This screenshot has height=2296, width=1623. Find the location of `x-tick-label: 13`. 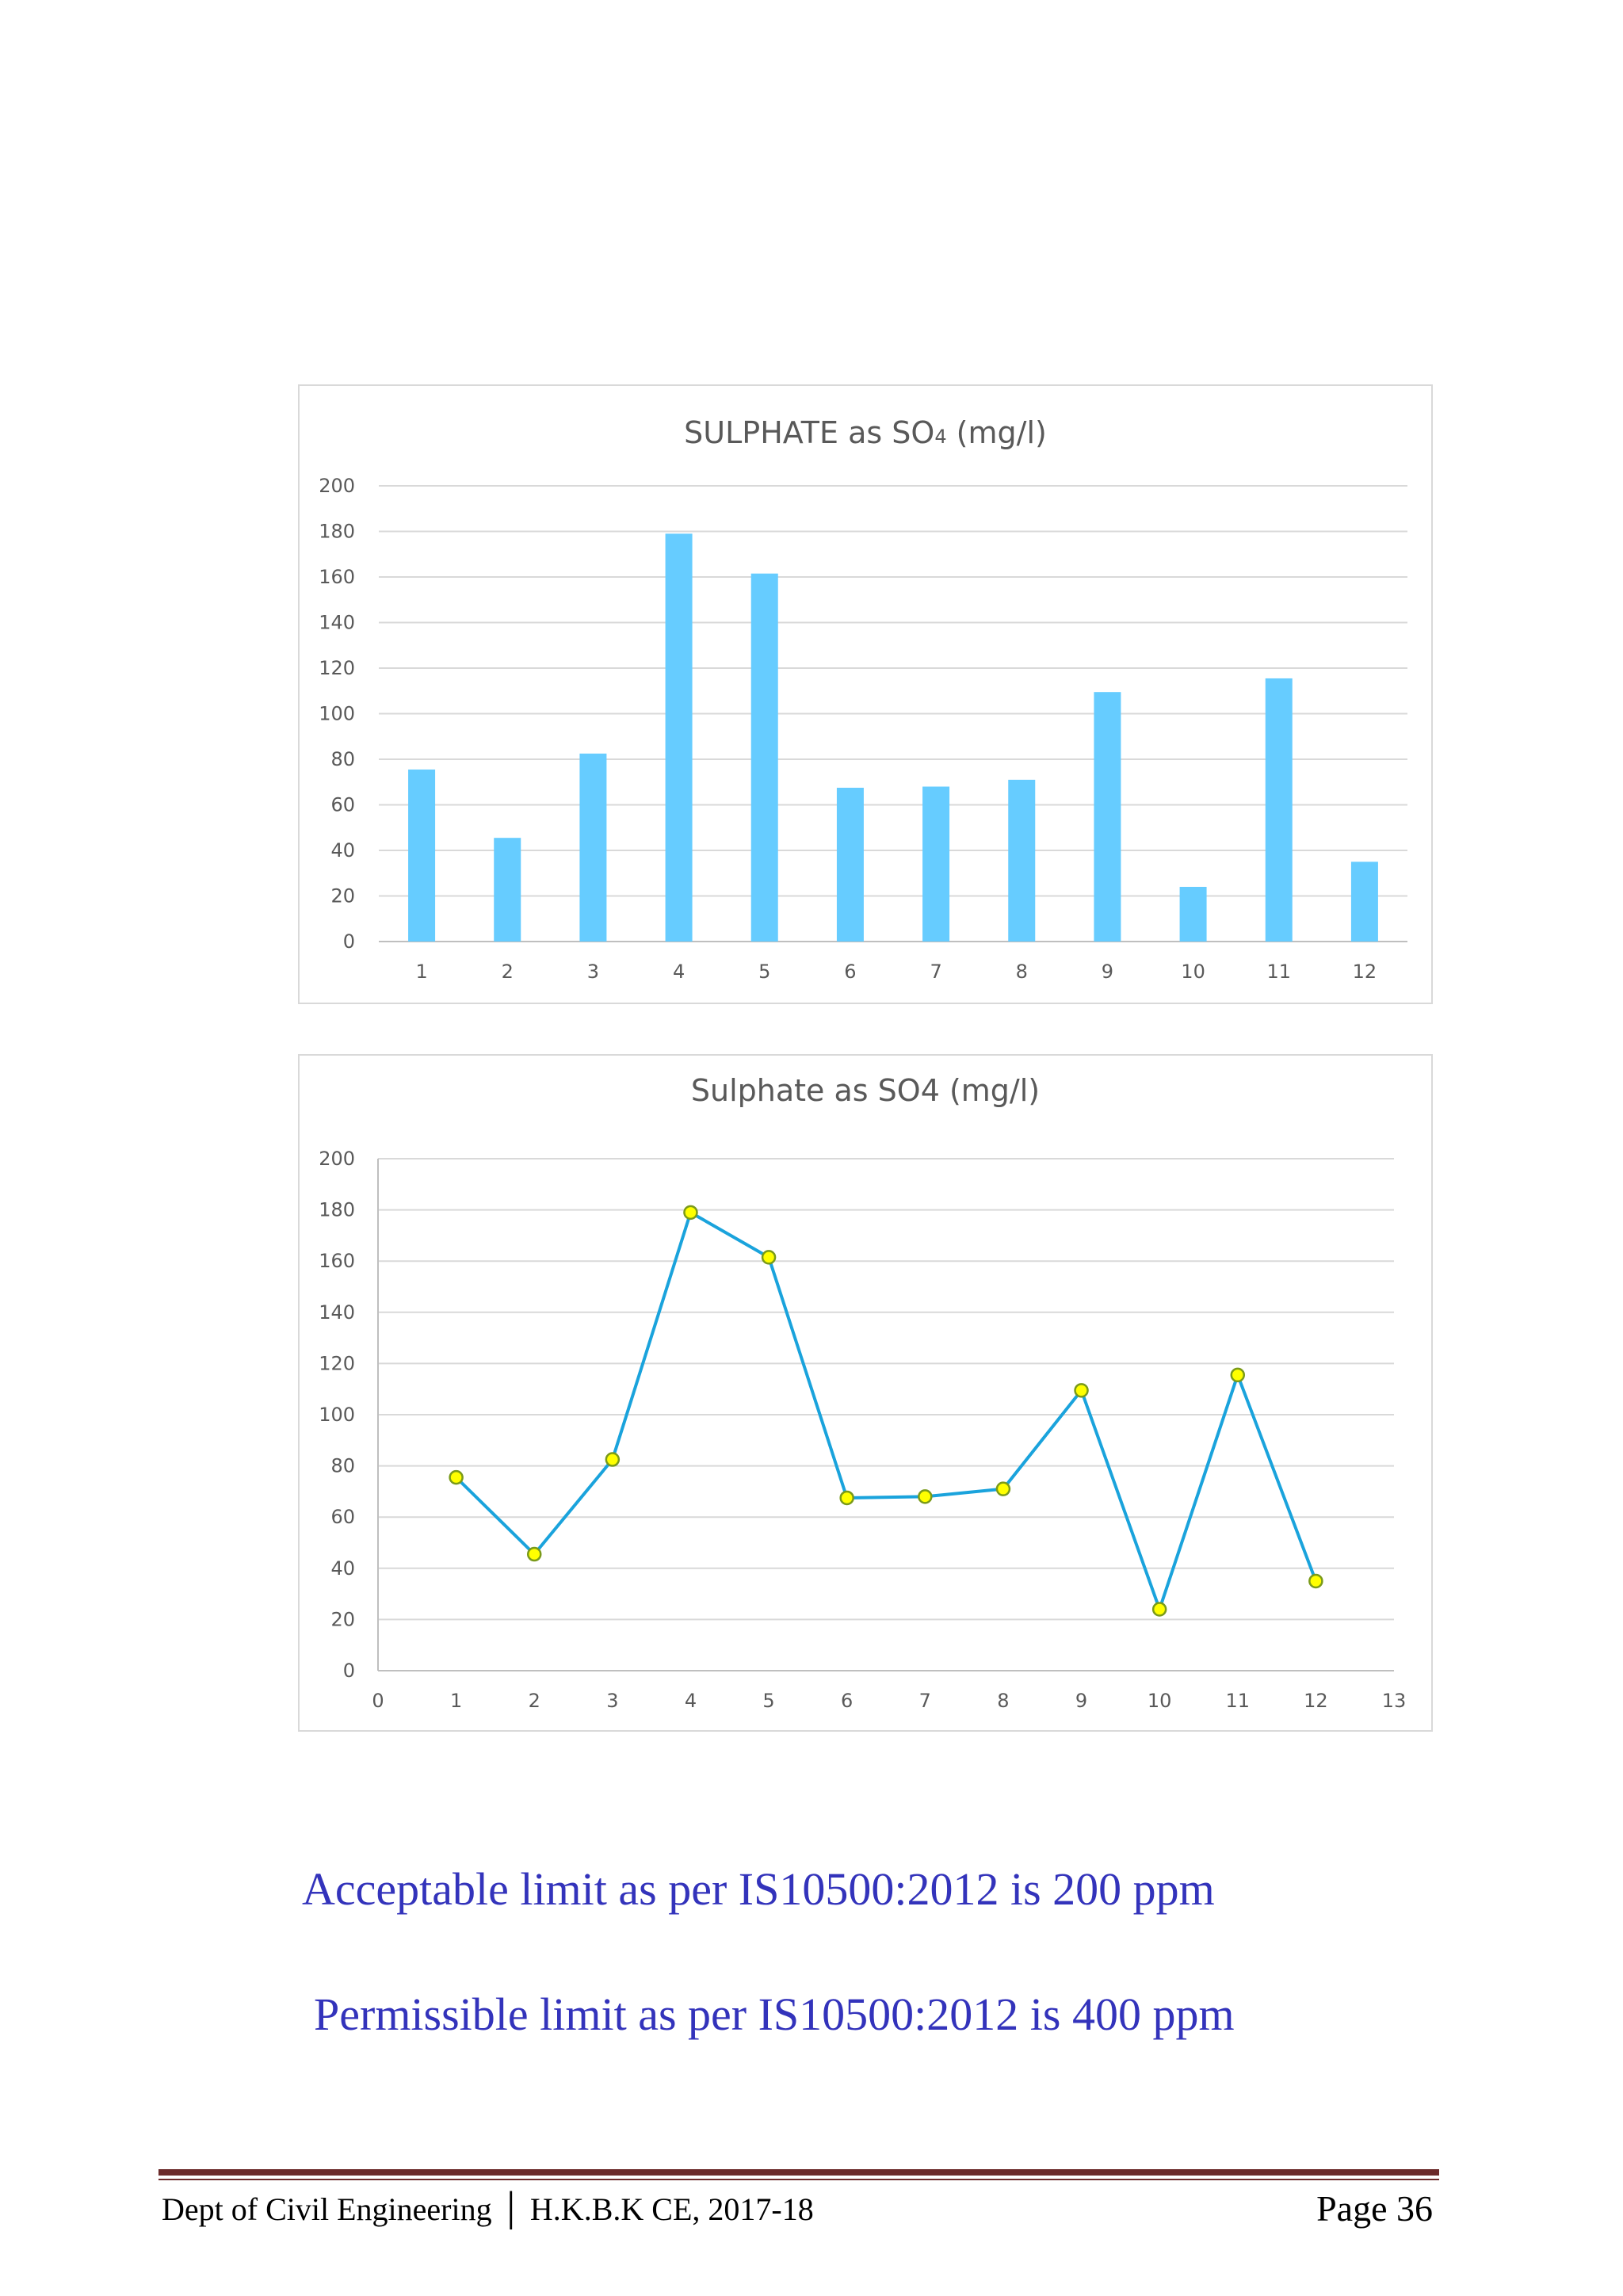

x-tick-label: 13 is located at coordinates (1394, 1701).